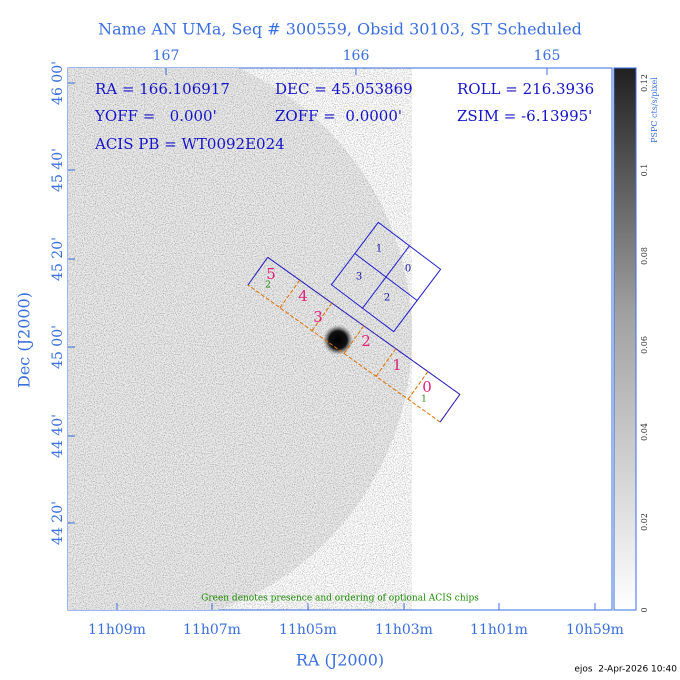  Describe the element at coordinates (644, 522) in the screenshot. I see `colorbar-tick-label: 0.02` at that location.